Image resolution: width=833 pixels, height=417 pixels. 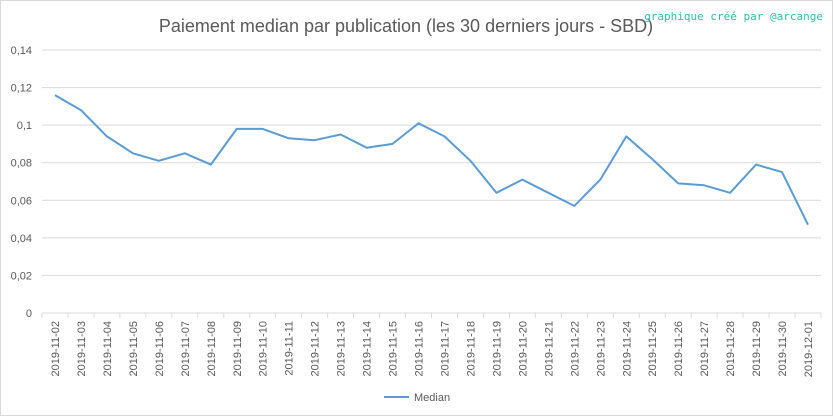 I want to click on x-tick-label: 2019-11-20, so click(x=523, y=348).